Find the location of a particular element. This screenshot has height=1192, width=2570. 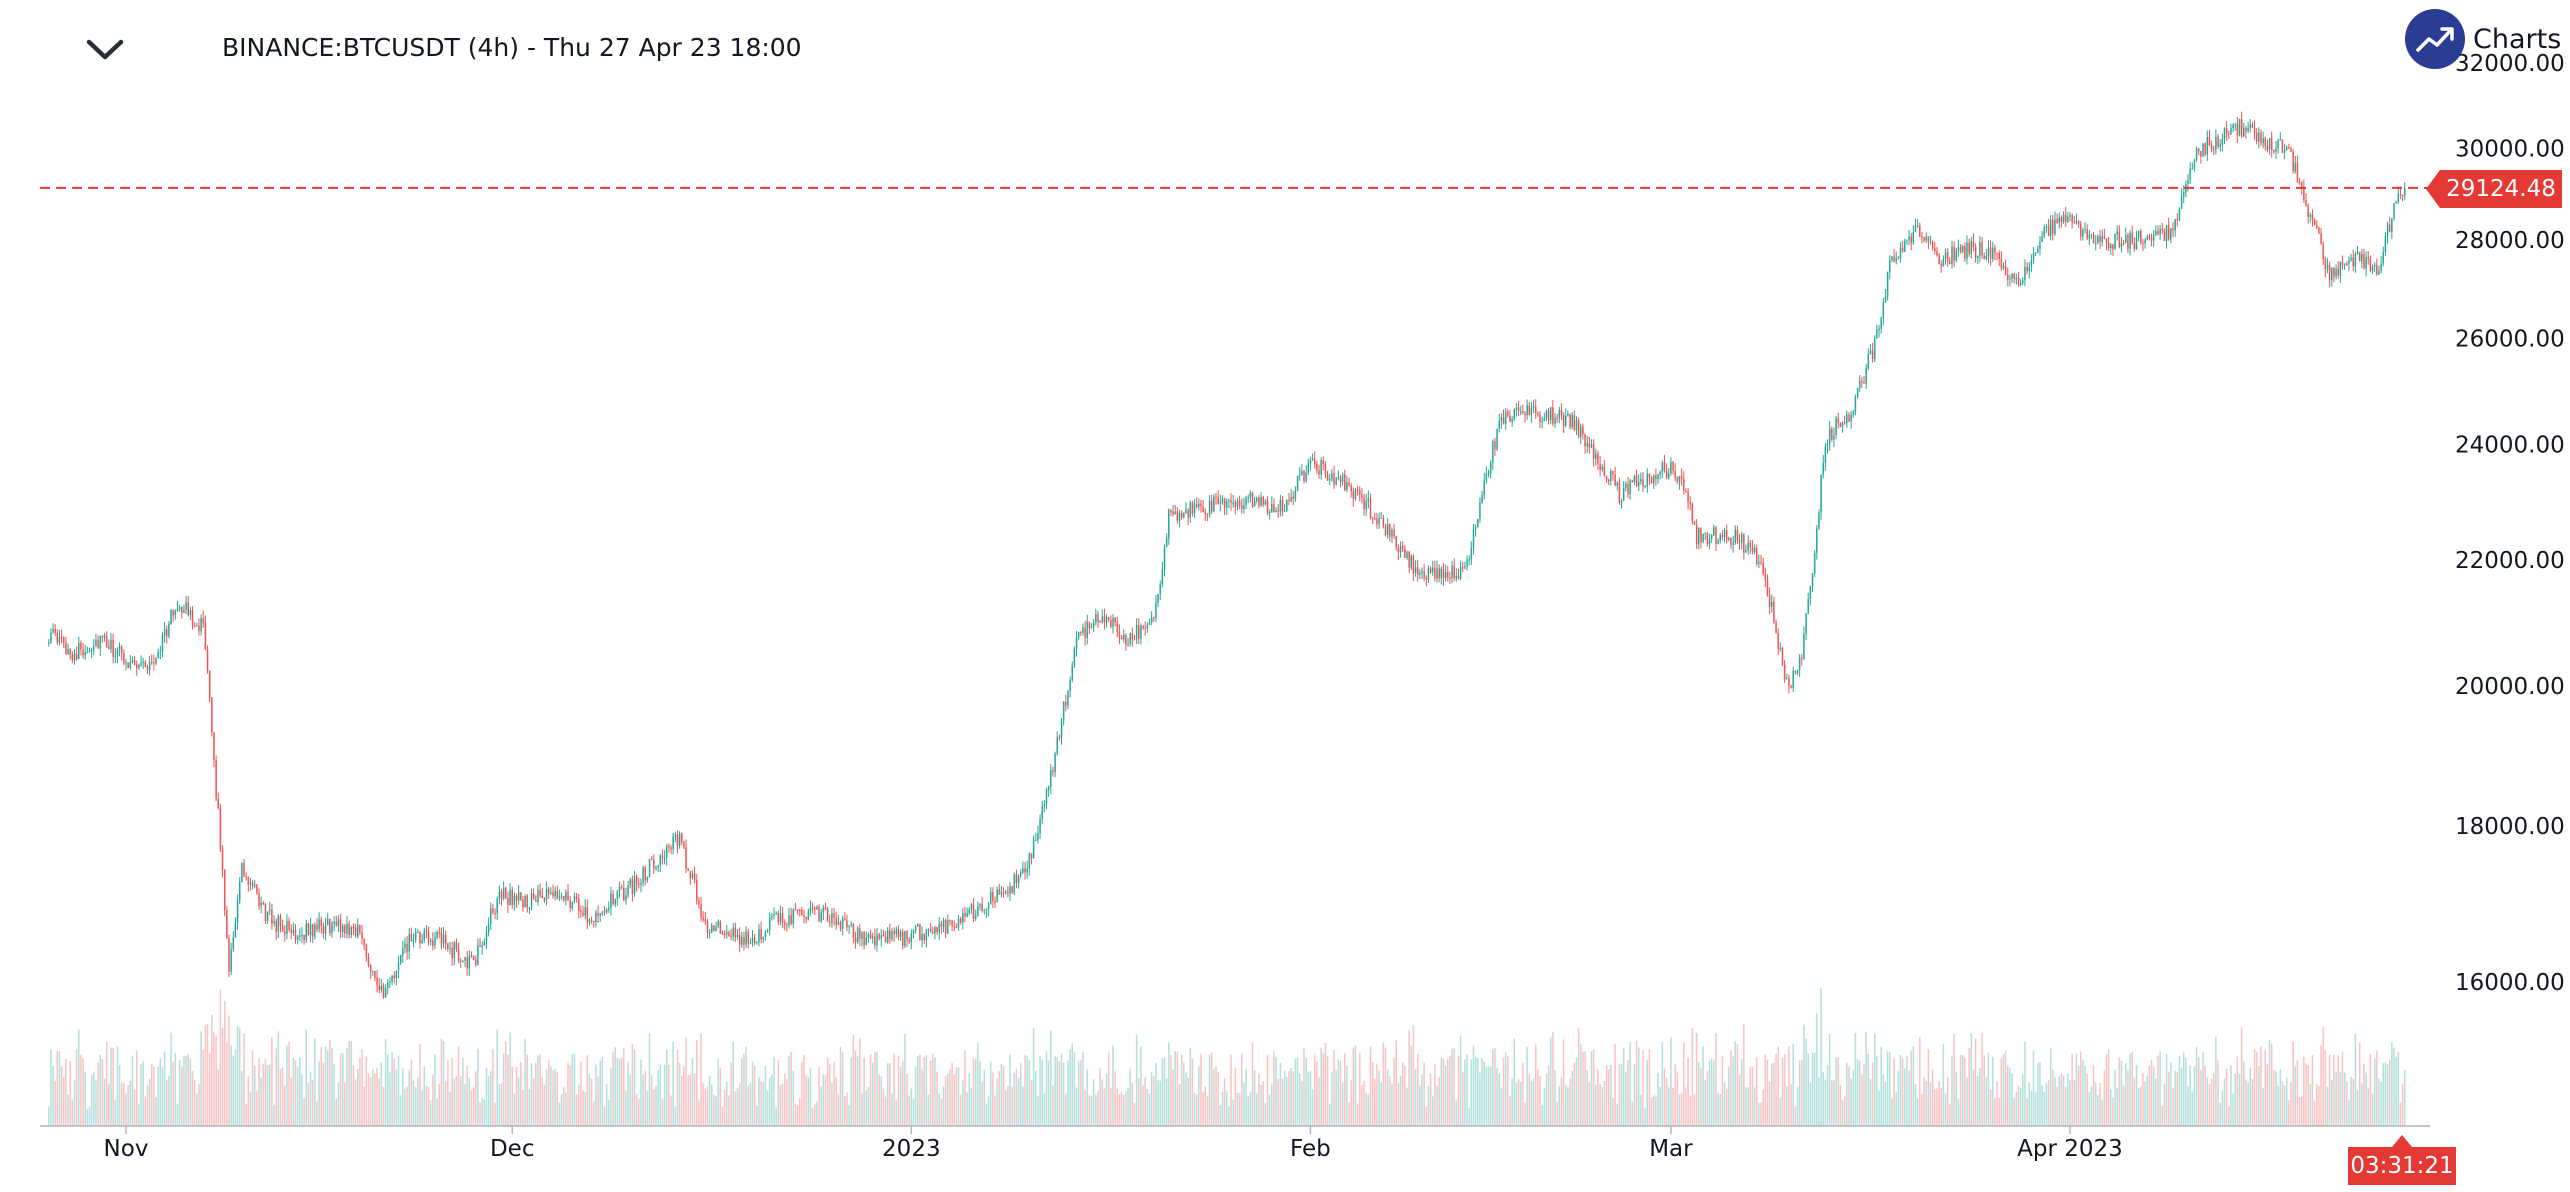

x-tick-label: Dec is located at coordinates (512, 1149).